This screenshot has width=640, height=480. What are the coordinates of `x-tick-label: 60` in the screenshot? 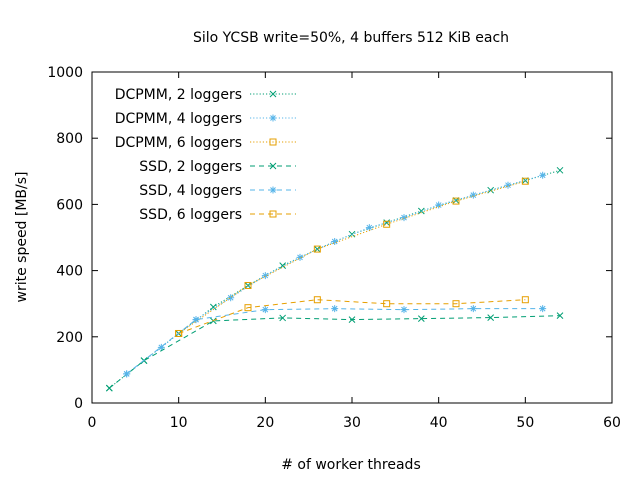 It's located at (612, 423).